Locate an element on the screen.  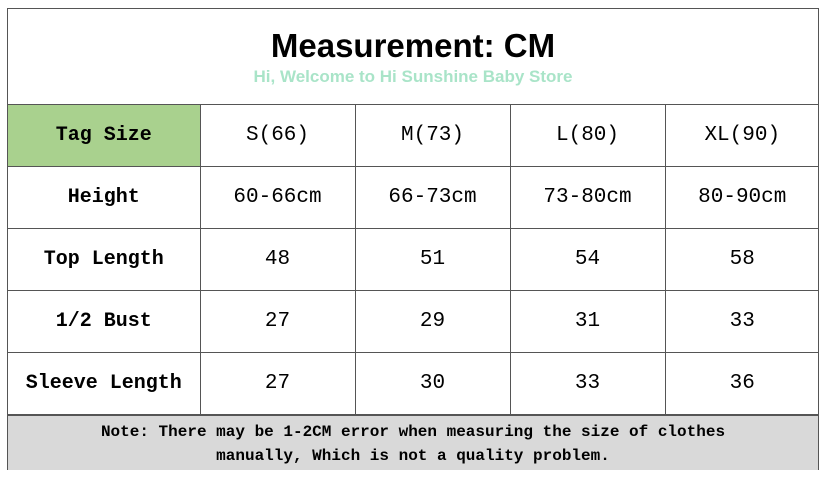
cell: 48 is located at coordinates (277, 259).